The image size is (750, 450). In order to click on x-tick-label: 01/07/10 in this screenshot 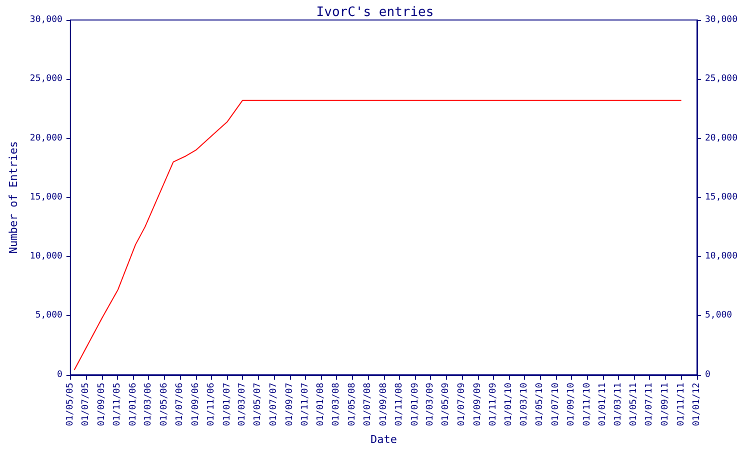, I will do `click(555, 404)`.